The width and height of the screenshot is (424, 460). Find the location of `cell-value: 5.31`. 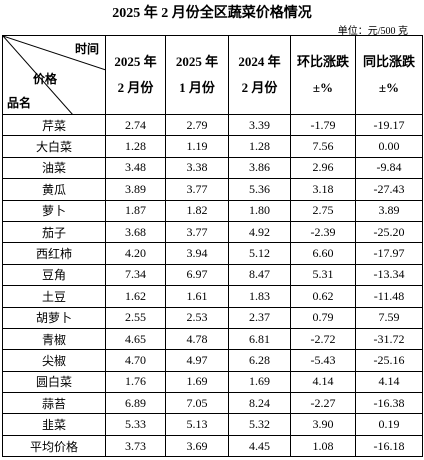

cell-value: 5.31 is located at coordinates (323, 275).